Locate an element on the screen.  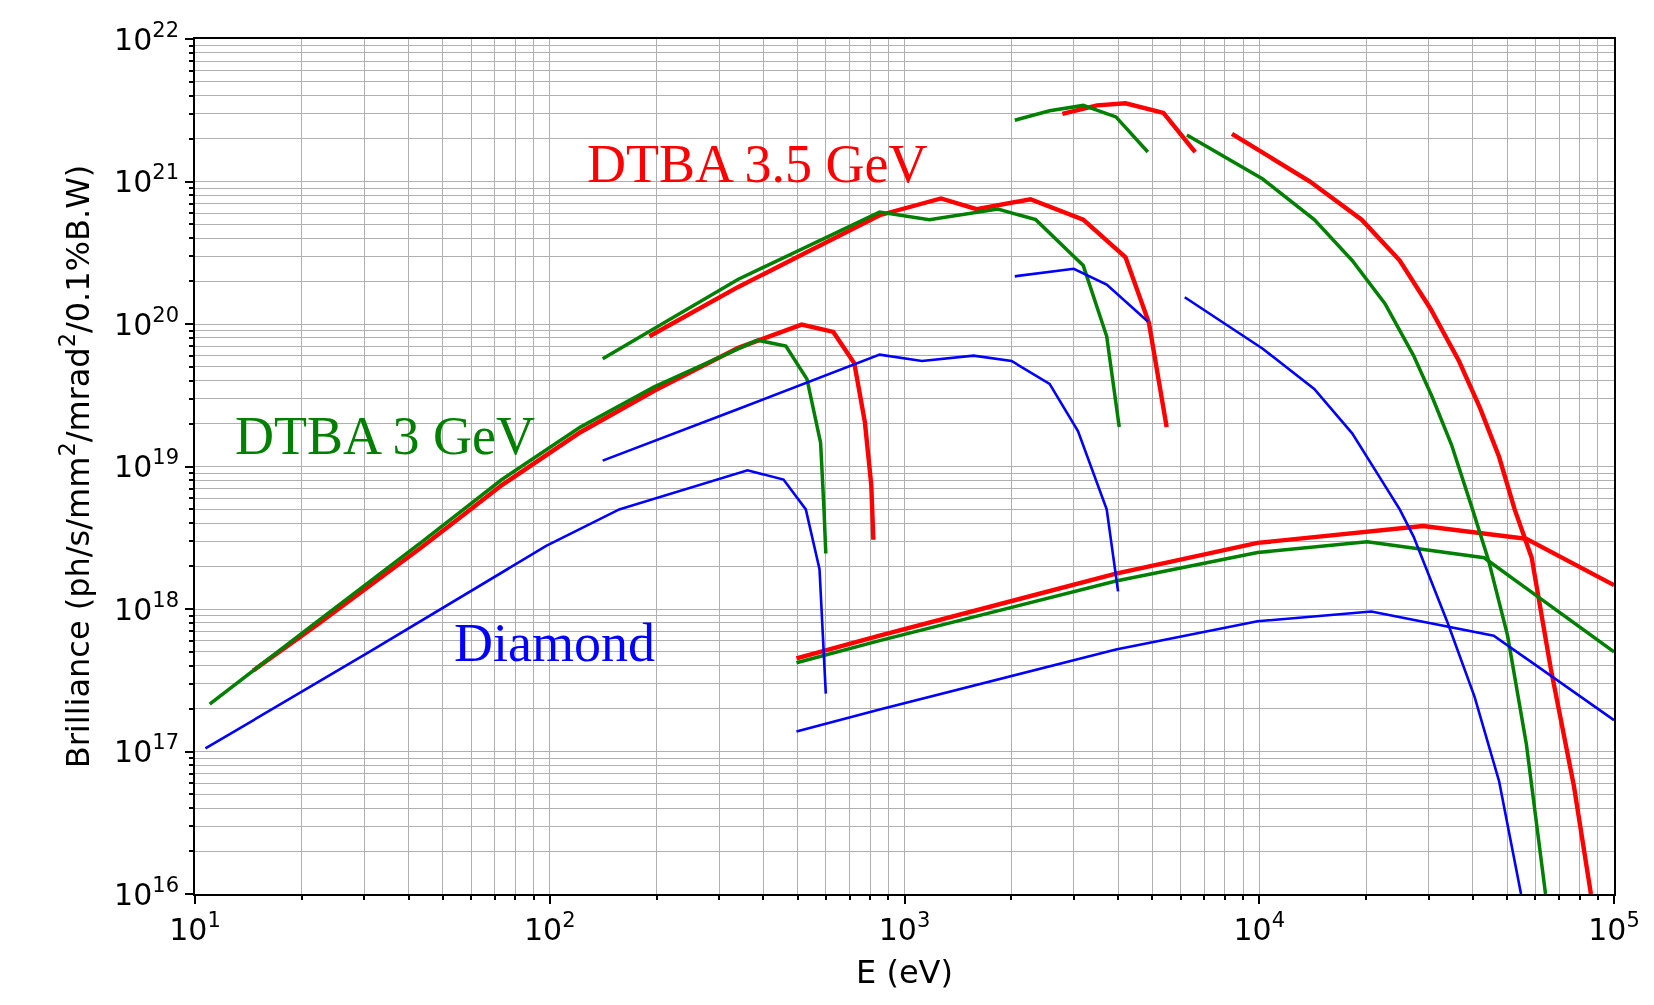
x-tick-label: 10$^{2}$ is located at coordinates (549, 927).